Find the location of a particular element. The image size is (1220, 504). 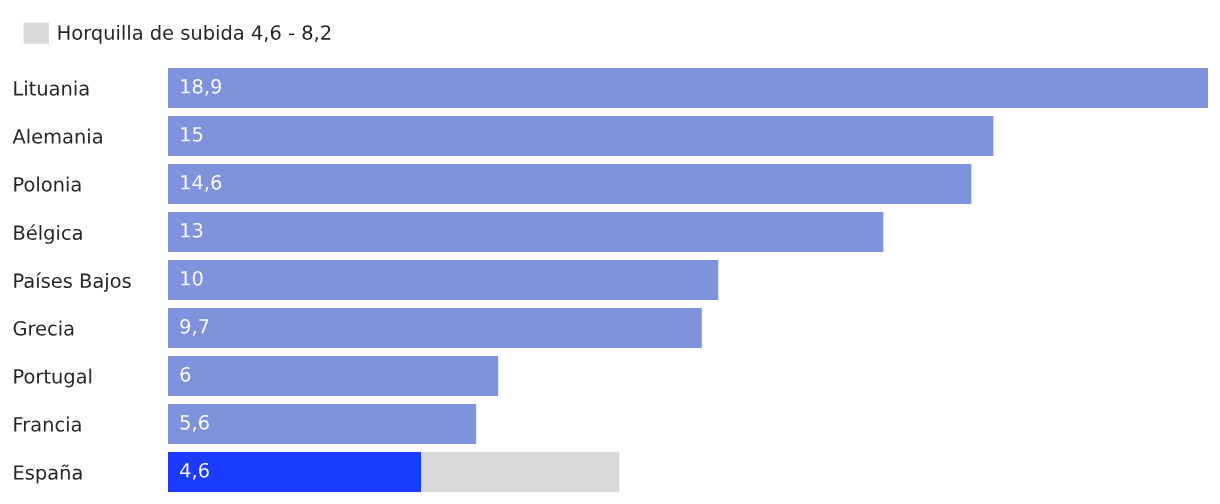

y-tick-label: Alemania is located at coordinates (57, 136).